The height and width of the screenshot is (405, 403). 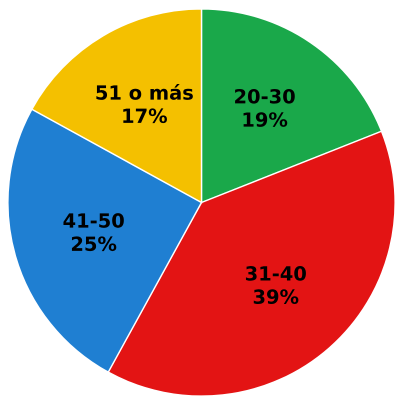 What do you see at coordinates (265, 96) in the screenshot?
I see `slice-label: 20-30` at bounding box center [265, 96].